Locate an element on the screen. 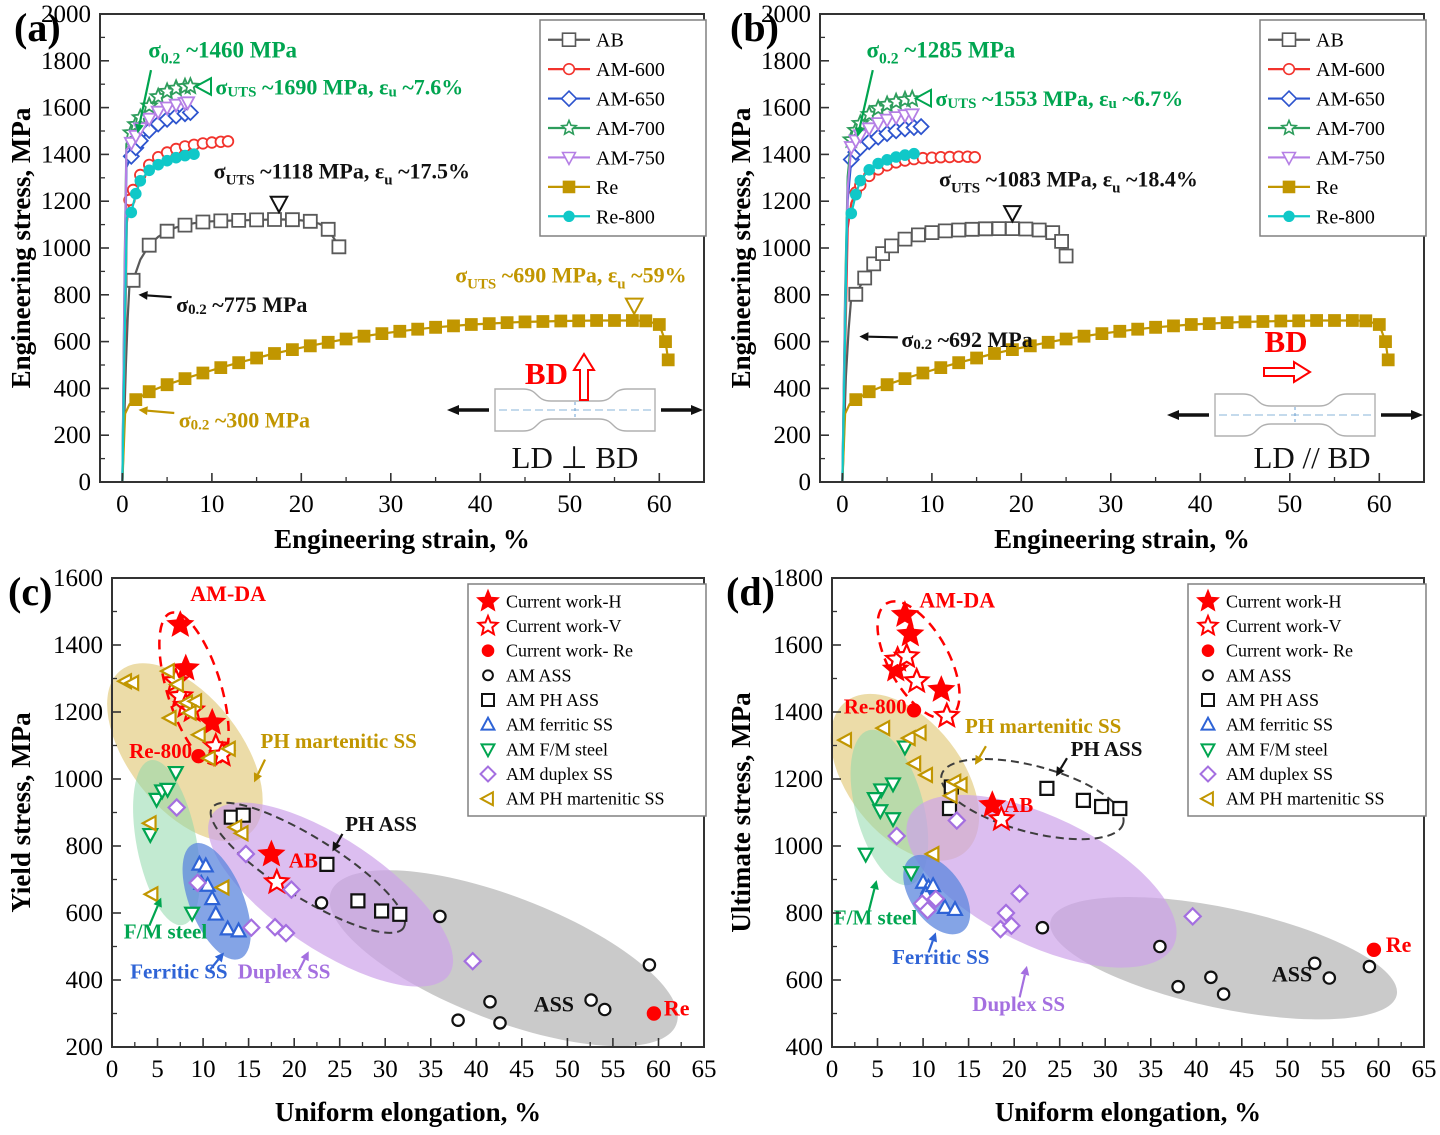  group-AM-ASS is located at coordinates (485, 963).